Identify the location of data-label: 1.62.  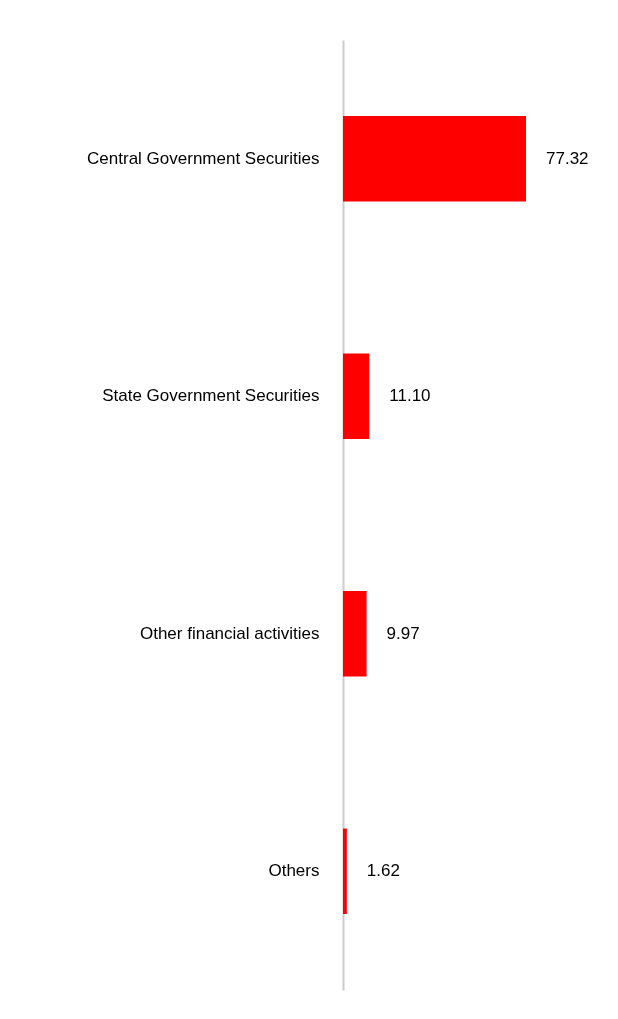
(383, 871).